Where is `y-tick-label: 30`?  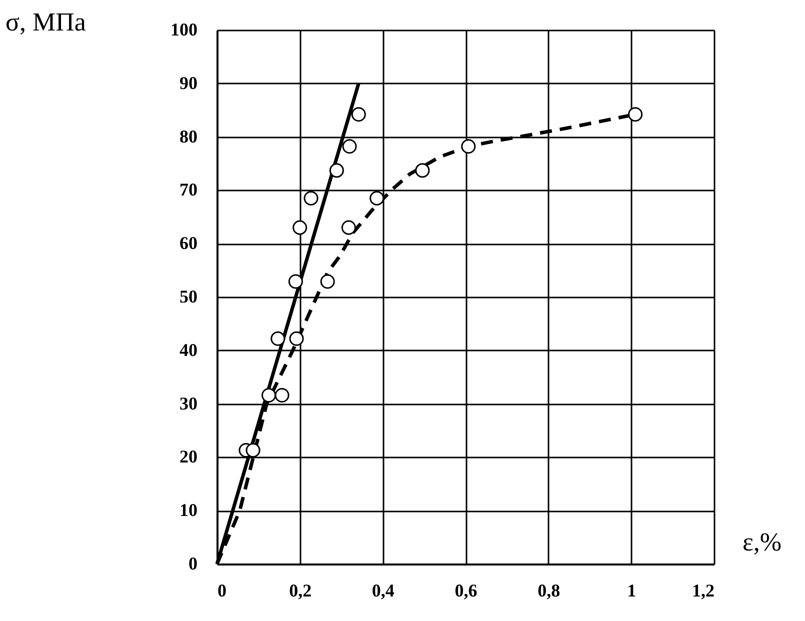 y-tick-label: 30 is located at coordinates (189, 403).